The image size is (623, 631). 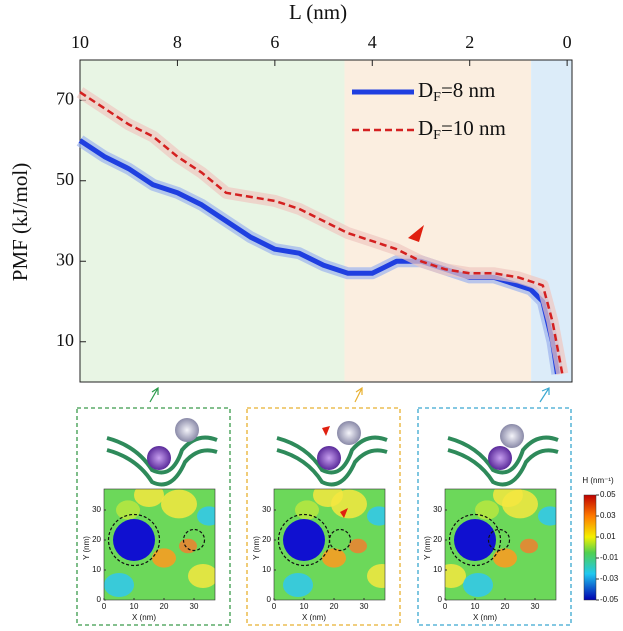 What do you see at coordinates (608, 536) in the screenshot?
I see `colorbar-tick-label: 0.01` at bounding box center [608, 536].